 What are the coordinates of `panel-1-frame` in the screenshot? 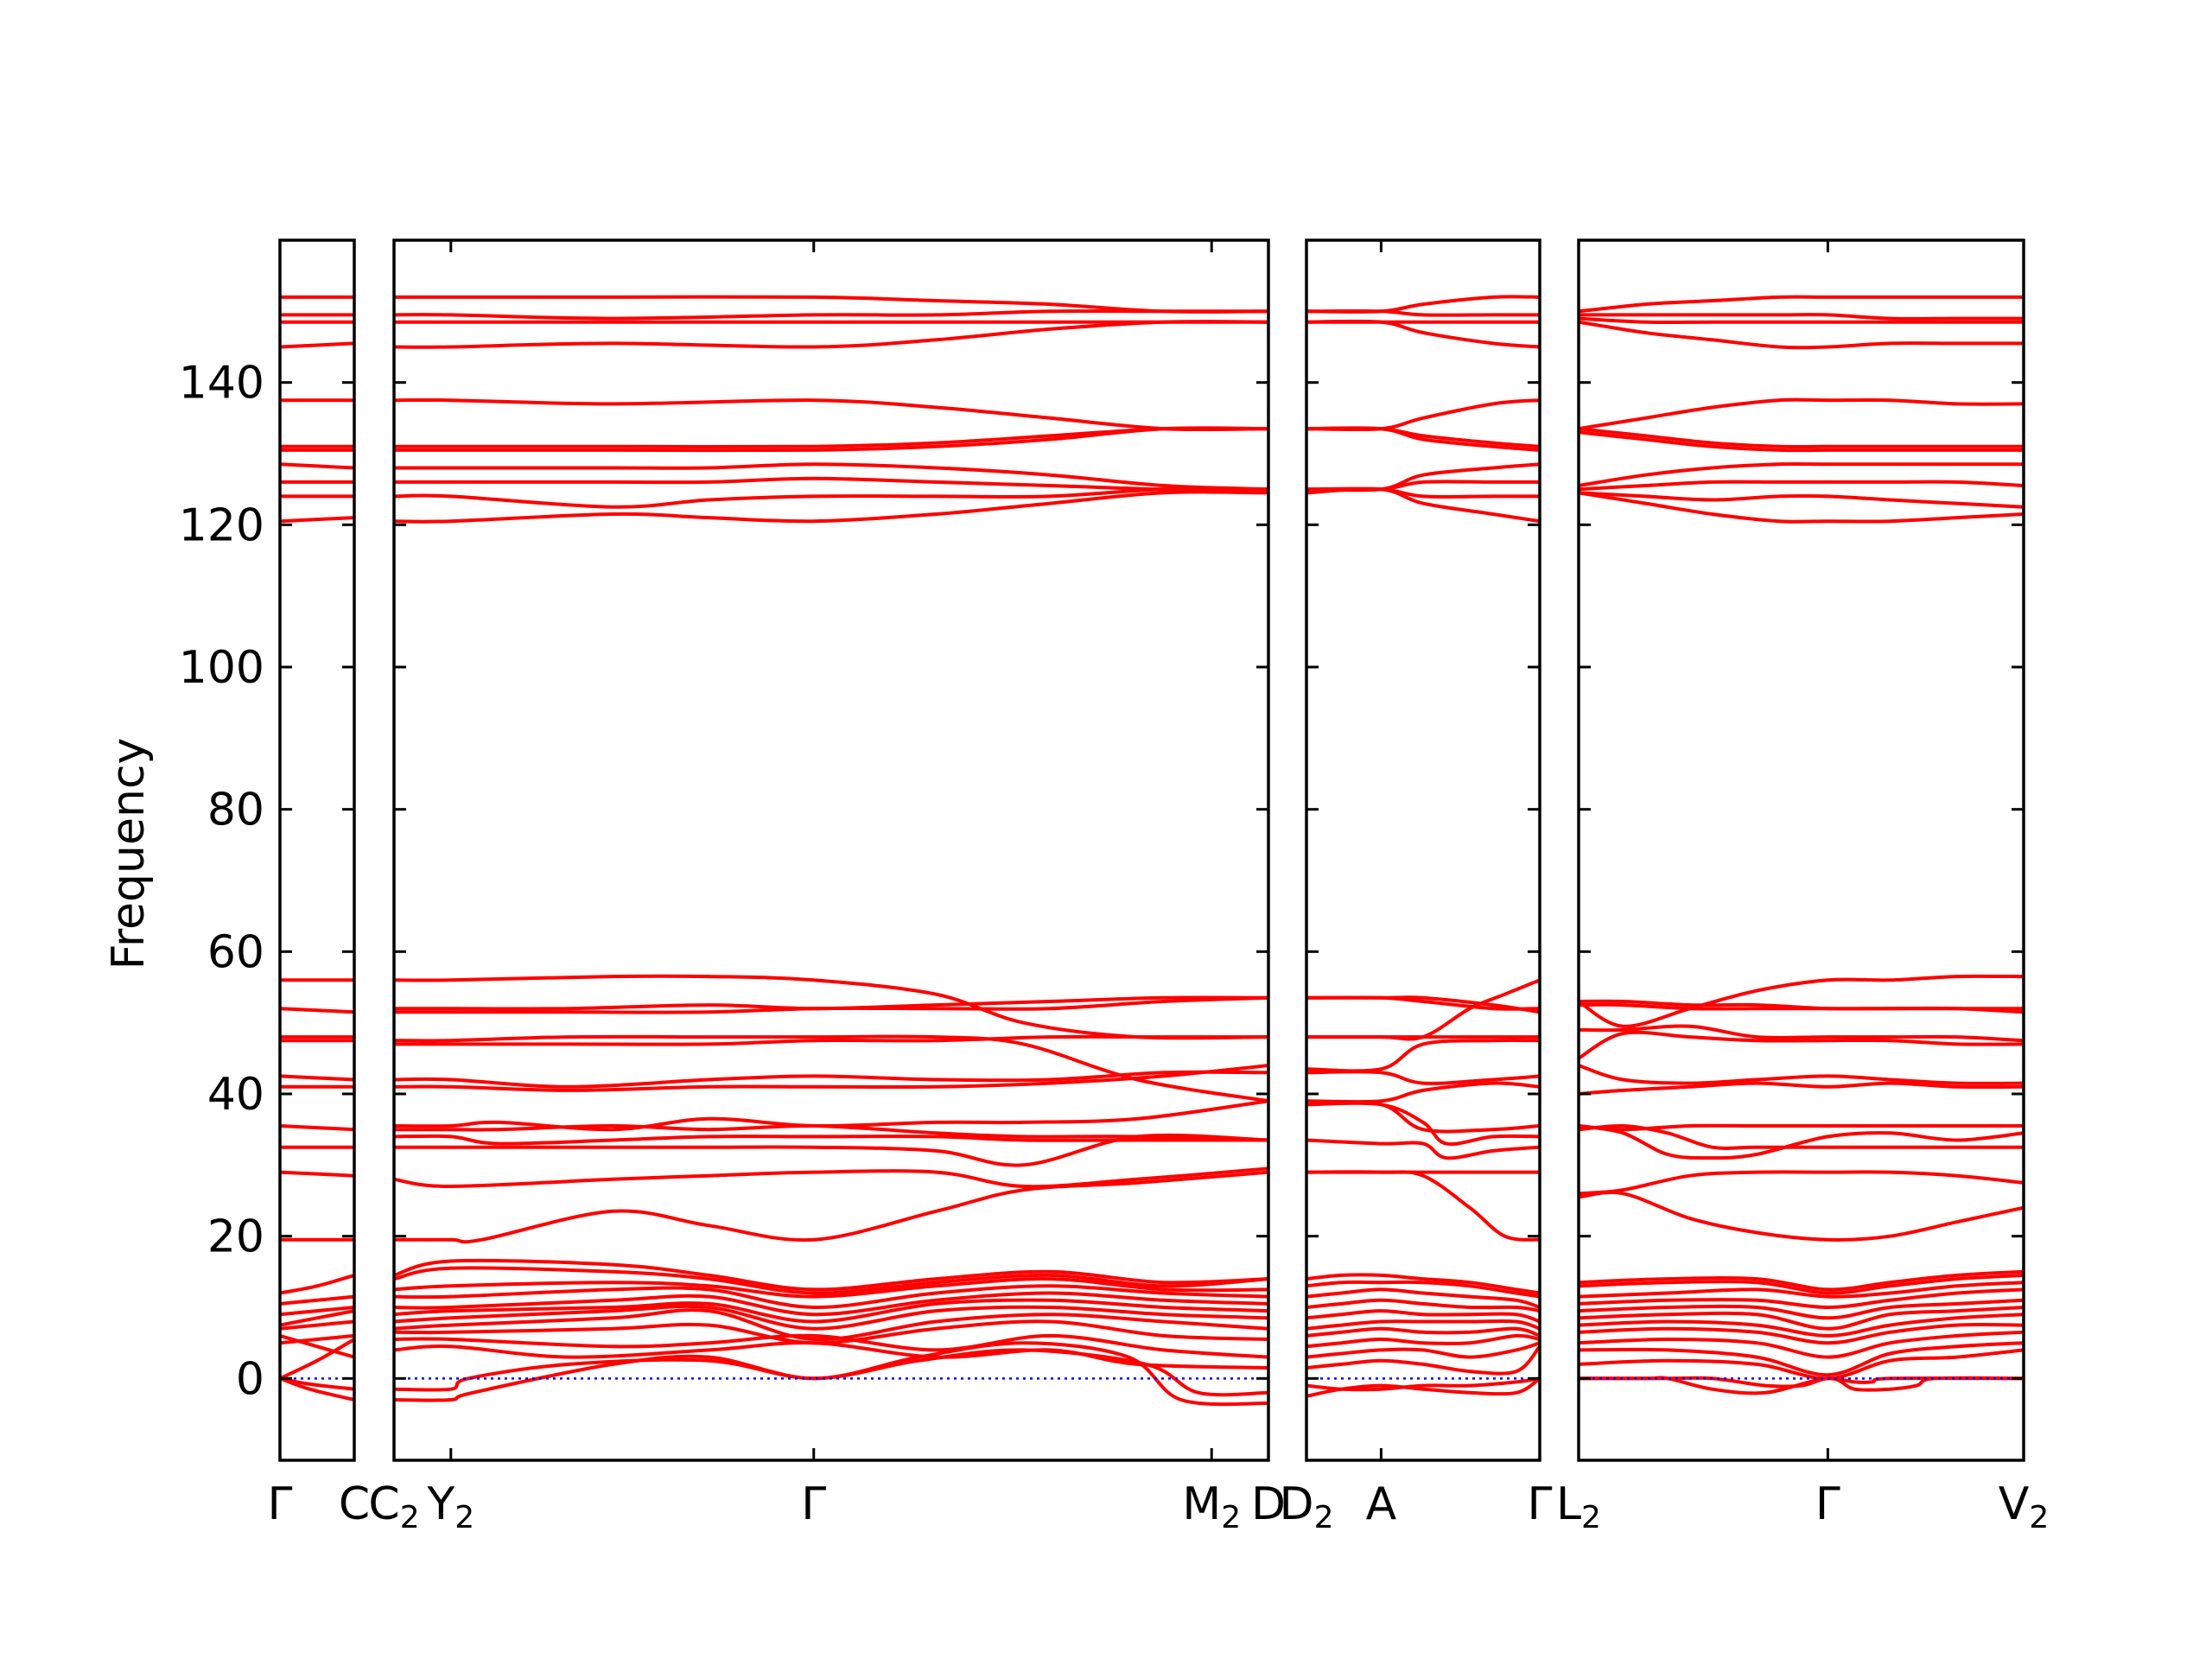 It's located at (317, 850).